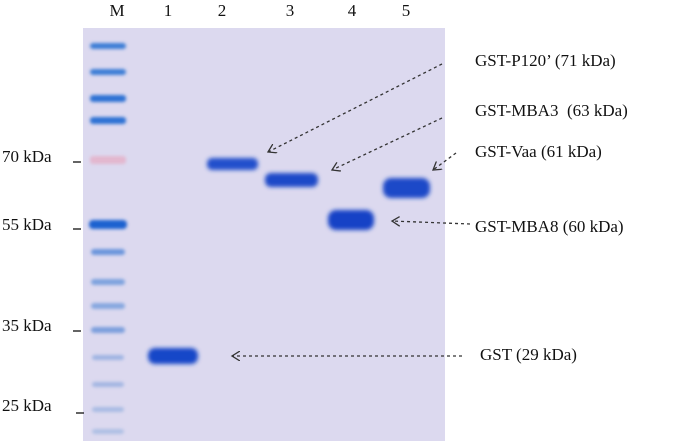 This screenshot has width=685, height=444. I want to click on marker-label: 35 kDa, so click(27, 325).